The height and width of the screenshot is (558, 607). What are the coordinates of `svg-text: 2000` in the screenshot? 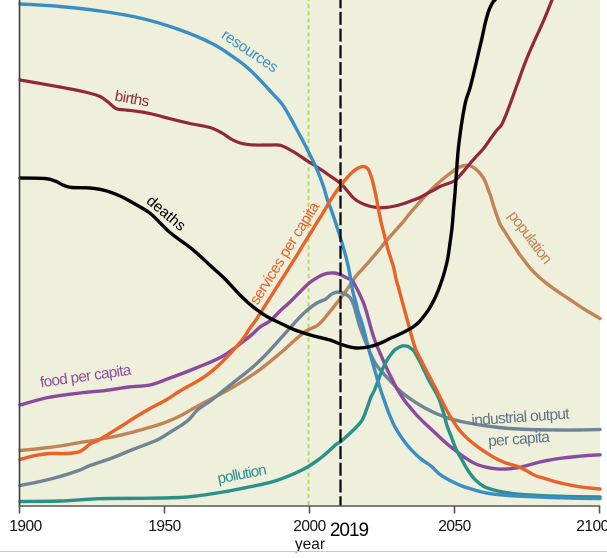 It's located at (309, 526).